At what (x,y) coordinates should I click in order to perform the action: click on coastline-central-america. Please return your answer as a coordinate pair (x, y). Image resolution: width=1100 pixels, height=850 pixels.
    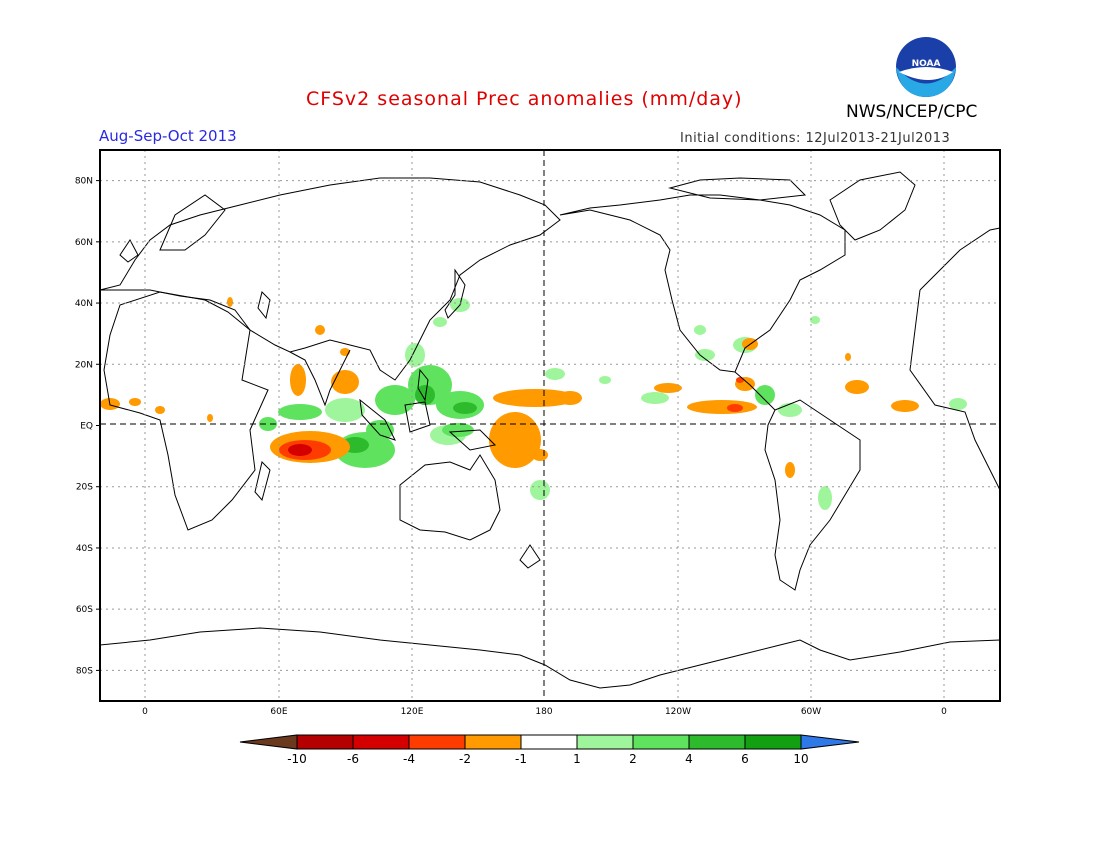
    Looking at the image, I should click on (755, 391).